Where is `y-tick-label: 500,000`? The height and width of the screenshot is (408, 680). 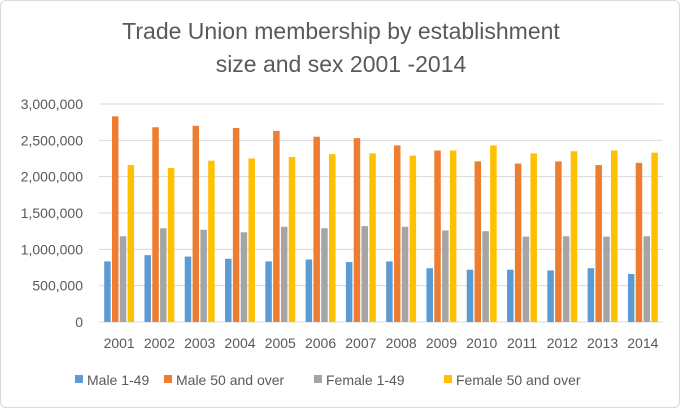
y-tick-label: 500,000 is located at coordinates (57, 286).